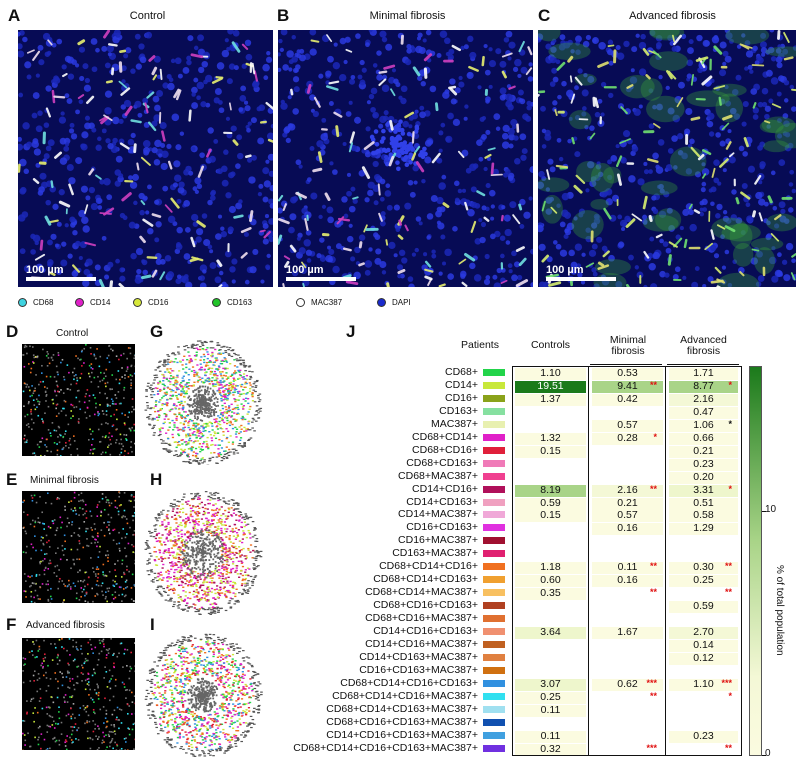 The width and height of the screenshot is (804, 774). I want to click on cell-value: 0.15, so click(550, 450).